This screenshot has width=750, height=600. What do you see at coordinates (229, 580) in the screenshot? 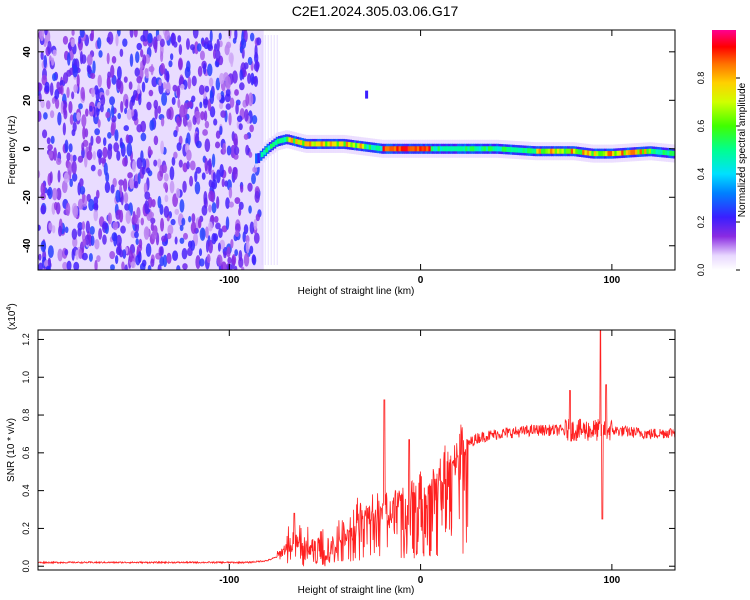
I see `x-tick-label: -100` at bounding box center [229, 580].